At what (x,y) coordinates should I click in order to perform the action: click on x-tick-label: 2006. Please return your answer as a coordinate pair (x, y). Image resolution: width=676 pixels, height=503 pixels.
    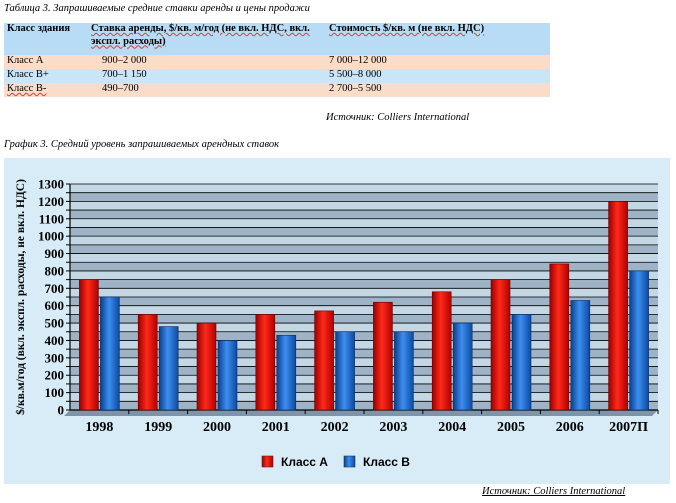
    Looking at the image, I should click on (570, 427).